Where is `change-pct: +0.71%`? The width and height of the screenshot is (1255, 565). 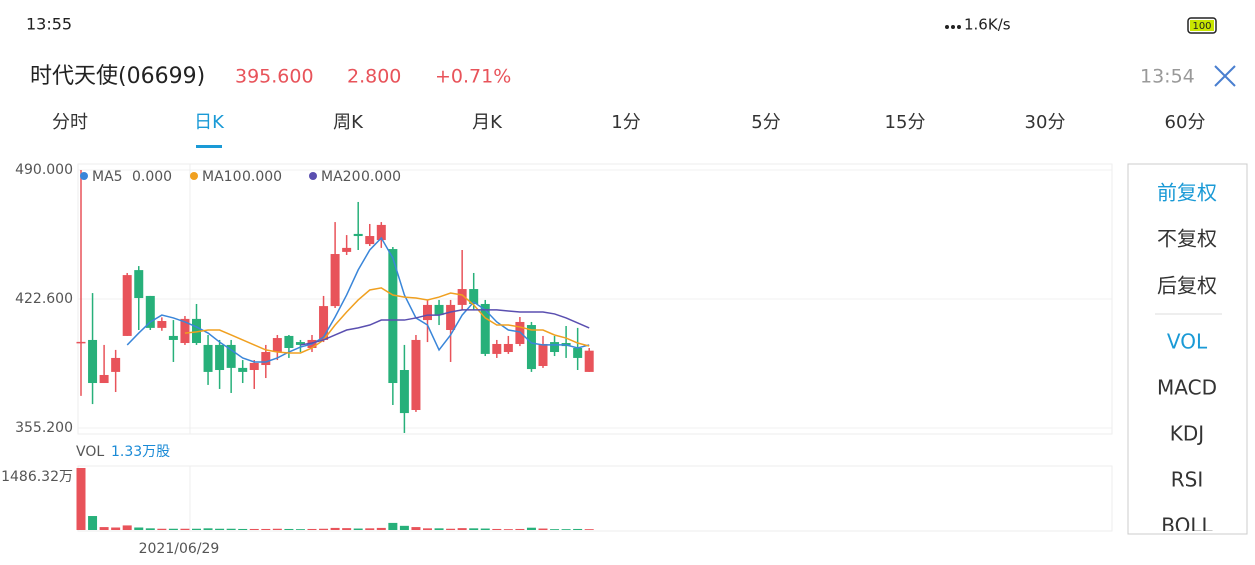 change-pct: +0.71% is located at coordinates (473, 77).